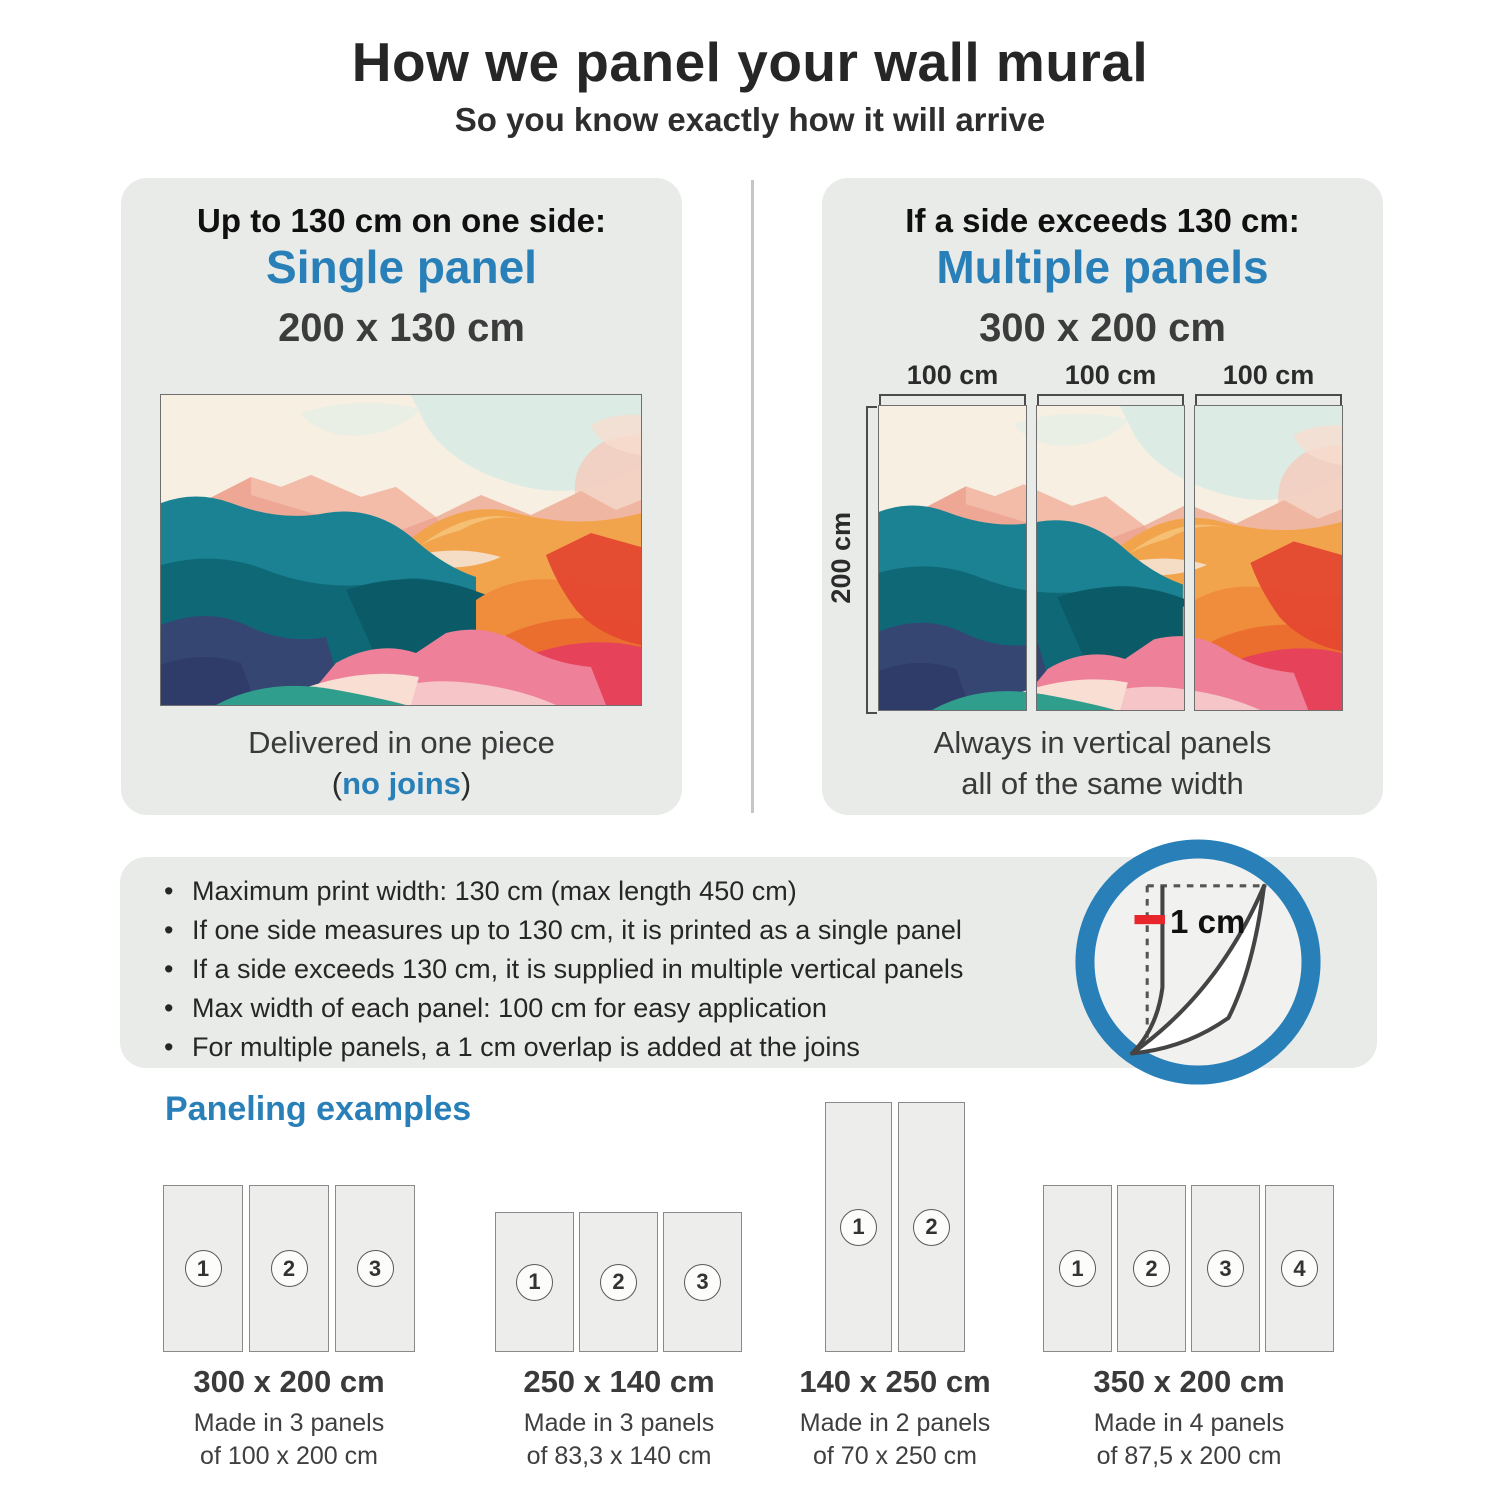 The width and height of the screenshot is (1500, 1500). I want to click on example-detail-line2: of 87,5 x 200 cm, so click(1189, 1456).